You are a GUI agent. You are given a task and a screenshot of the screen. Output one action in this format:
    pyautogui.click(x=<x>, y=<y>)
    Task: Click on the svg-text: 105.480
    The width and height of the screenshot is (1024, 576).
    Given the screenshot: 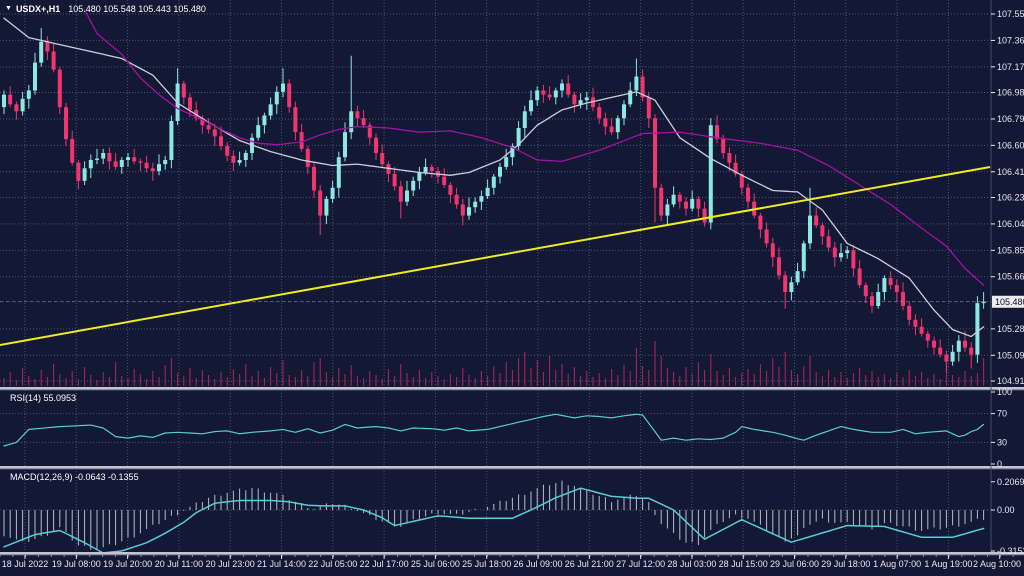 What is the action you would take?
    pyautogui.click(x=1009, y=302)
    